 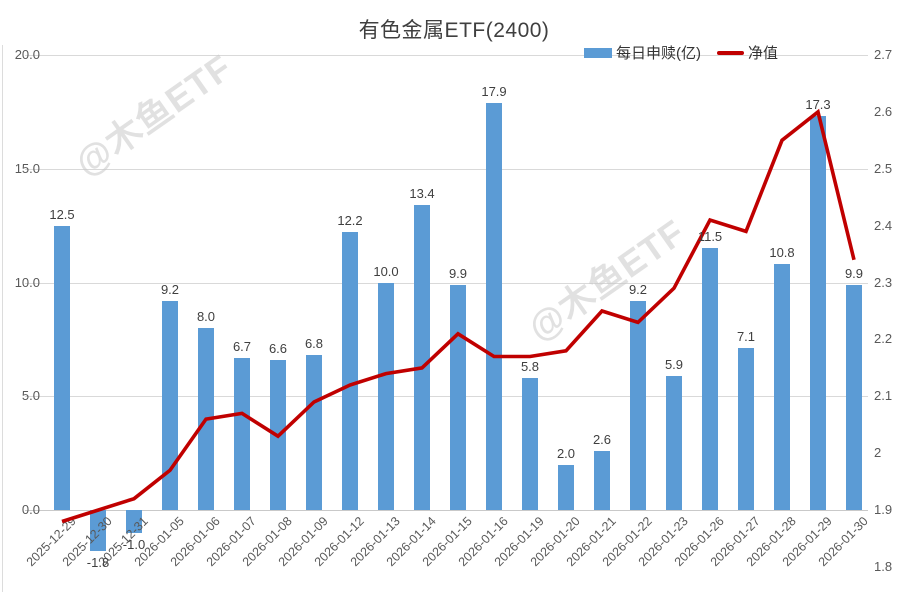 What do you see at coordinates (30, 396) in the screenshot?
I see `left-axis-tick-label: 5.0` at bounding box center [30, 396].